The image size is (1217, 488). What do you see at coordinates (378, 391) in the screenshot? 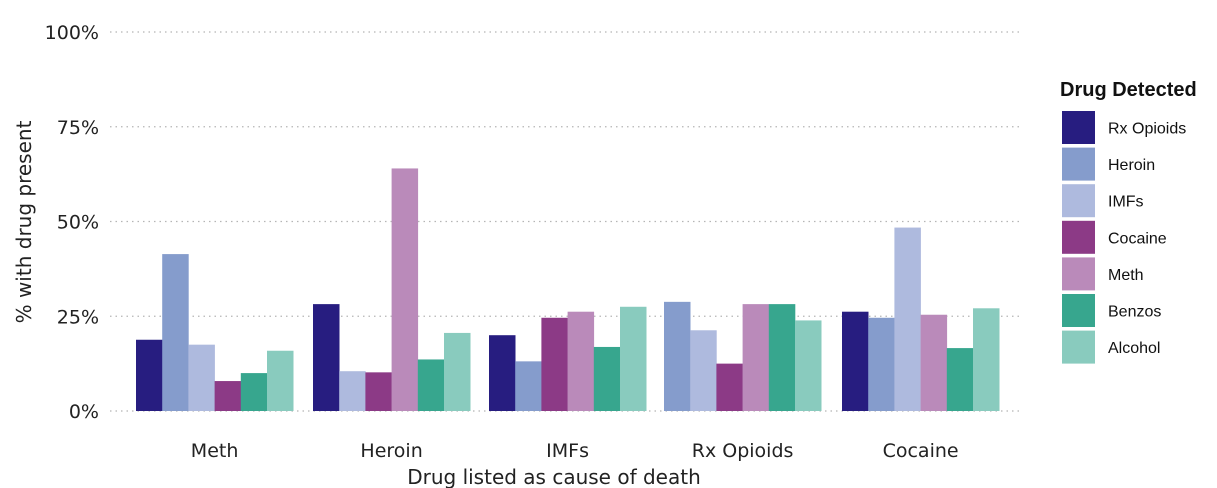
I see `bar-heroin-cocaine` at bounding box center [378, 391].